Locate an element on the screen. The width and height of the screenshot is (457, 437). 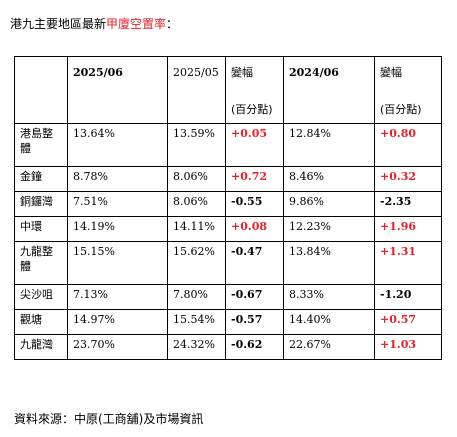
header-change-yoy-unit: (百分點) is located at coordinates (401, 109).